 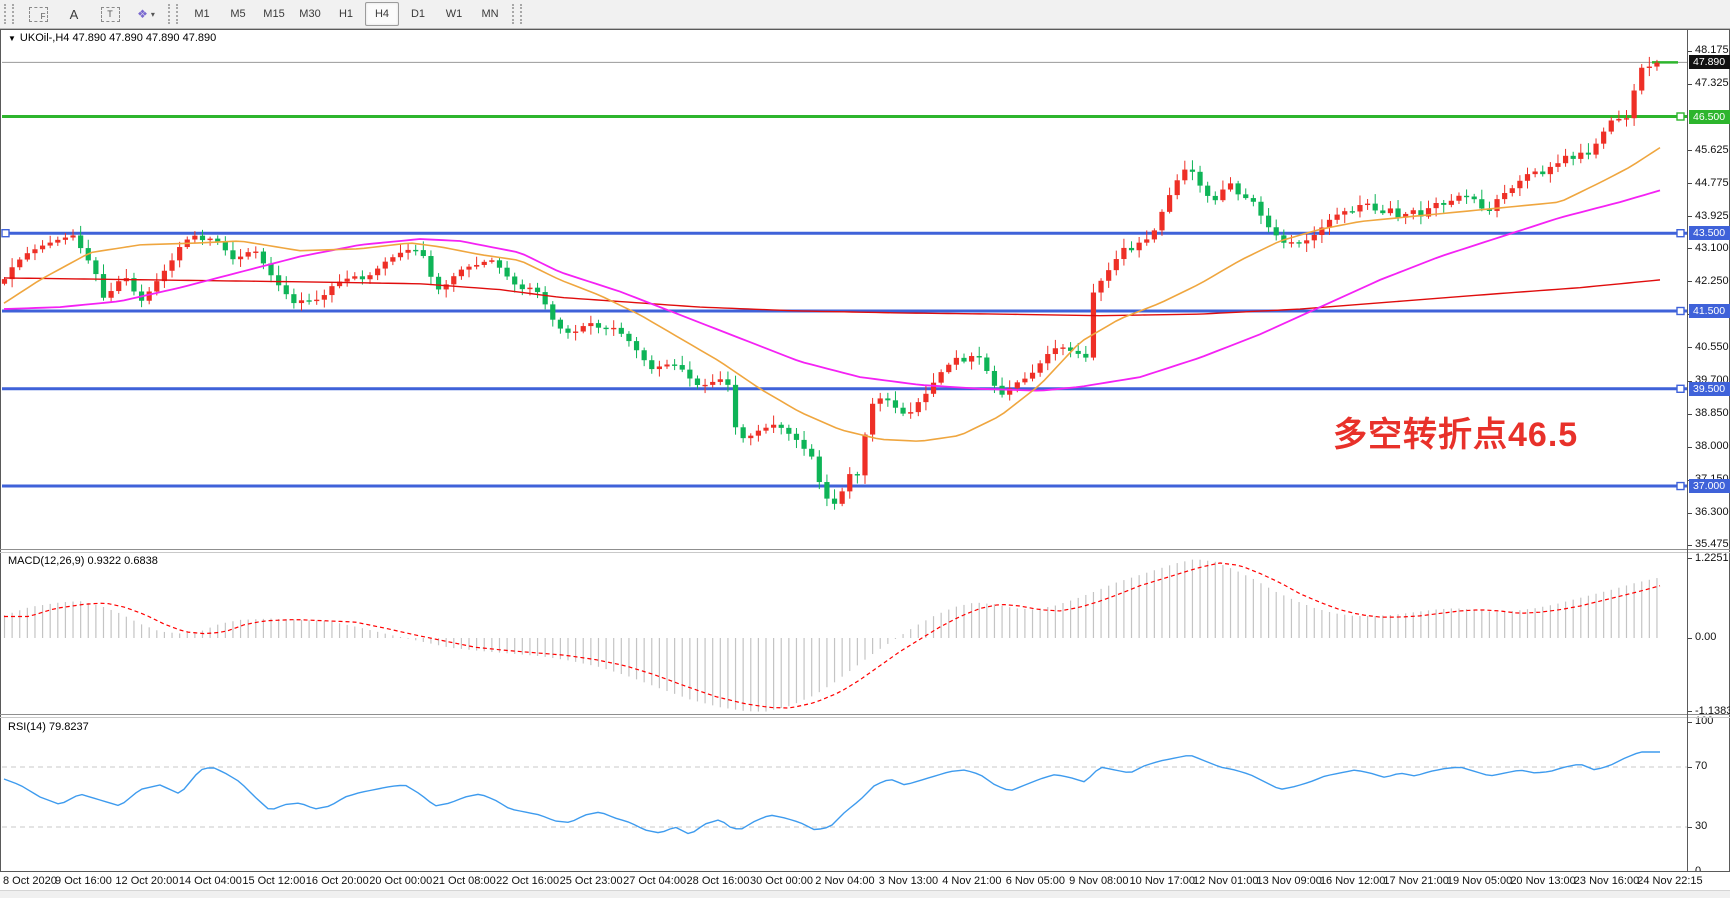 I want to click on tab-timeframe-M1: M1, so click(x=202, y=14).